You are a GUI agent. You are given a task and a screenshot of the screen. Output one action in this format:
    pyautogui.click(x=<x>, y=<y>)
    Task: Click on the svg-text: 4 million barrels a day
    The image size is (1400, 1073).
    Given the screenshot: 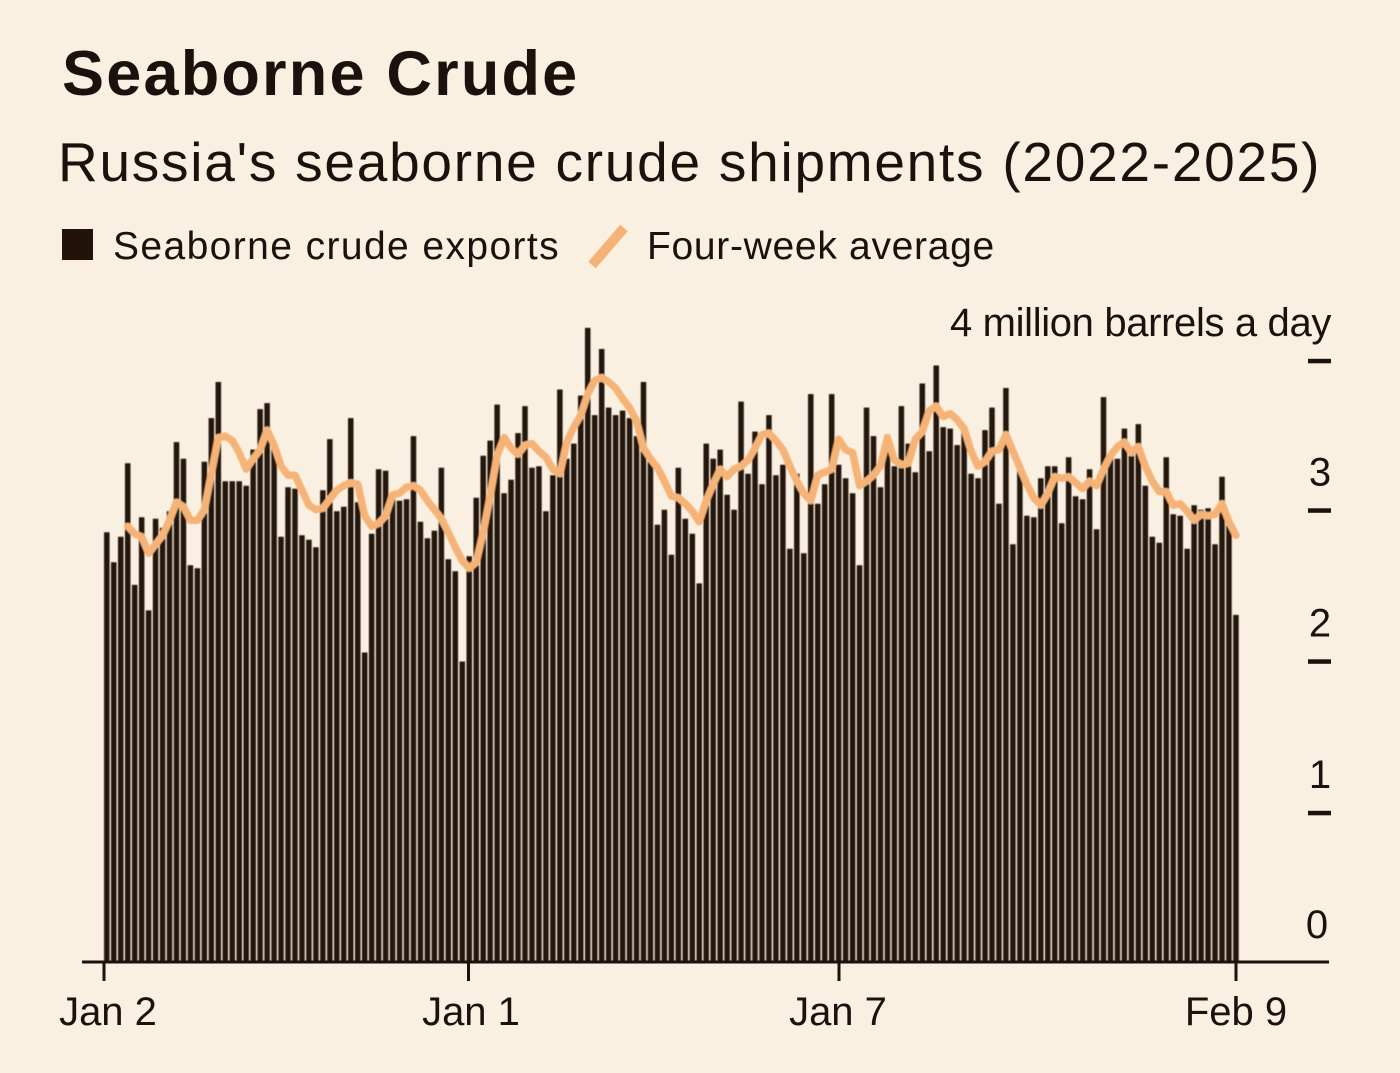 What is the action you would take?
    pyautogui.click(x=1140, y=323)
    